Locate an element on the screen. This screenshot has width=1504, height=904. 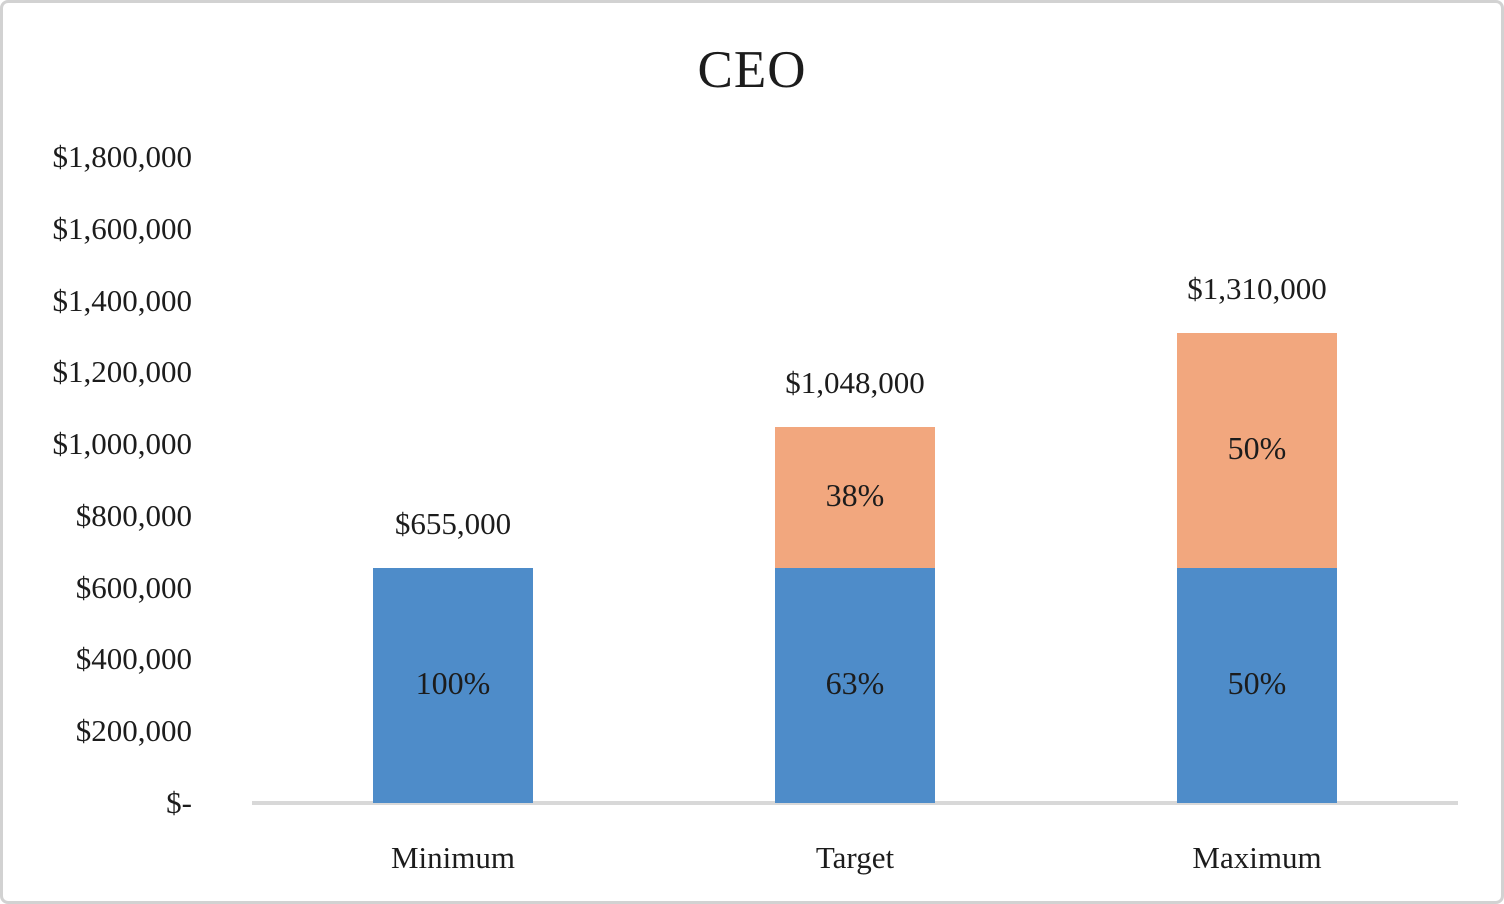
category-label: Target is located at coordinates (855, 857).